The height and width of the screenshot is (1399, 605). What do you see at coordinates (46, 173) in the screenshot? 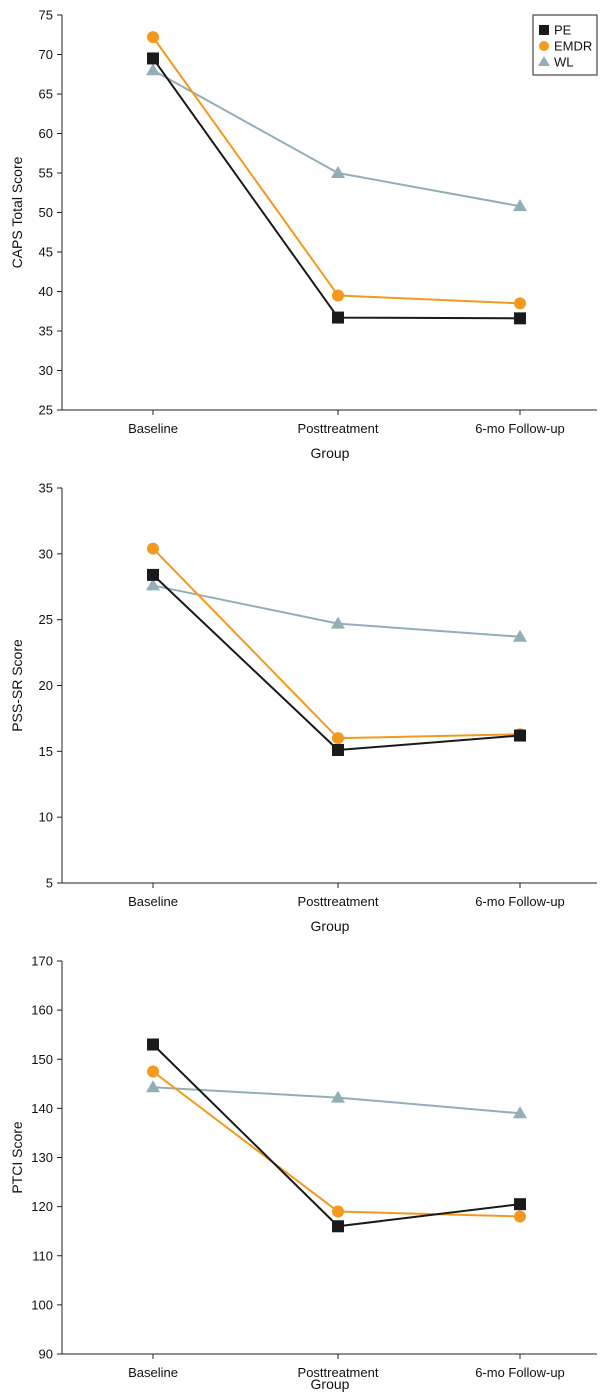
I see `y-tick-label: 55` at bounding box center [46, 173].